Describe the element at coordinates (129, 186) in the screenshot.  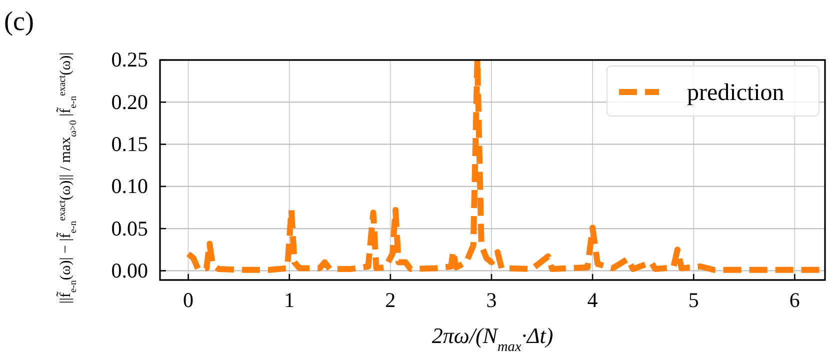
I see `y-tick-label: 0.10` at that location.